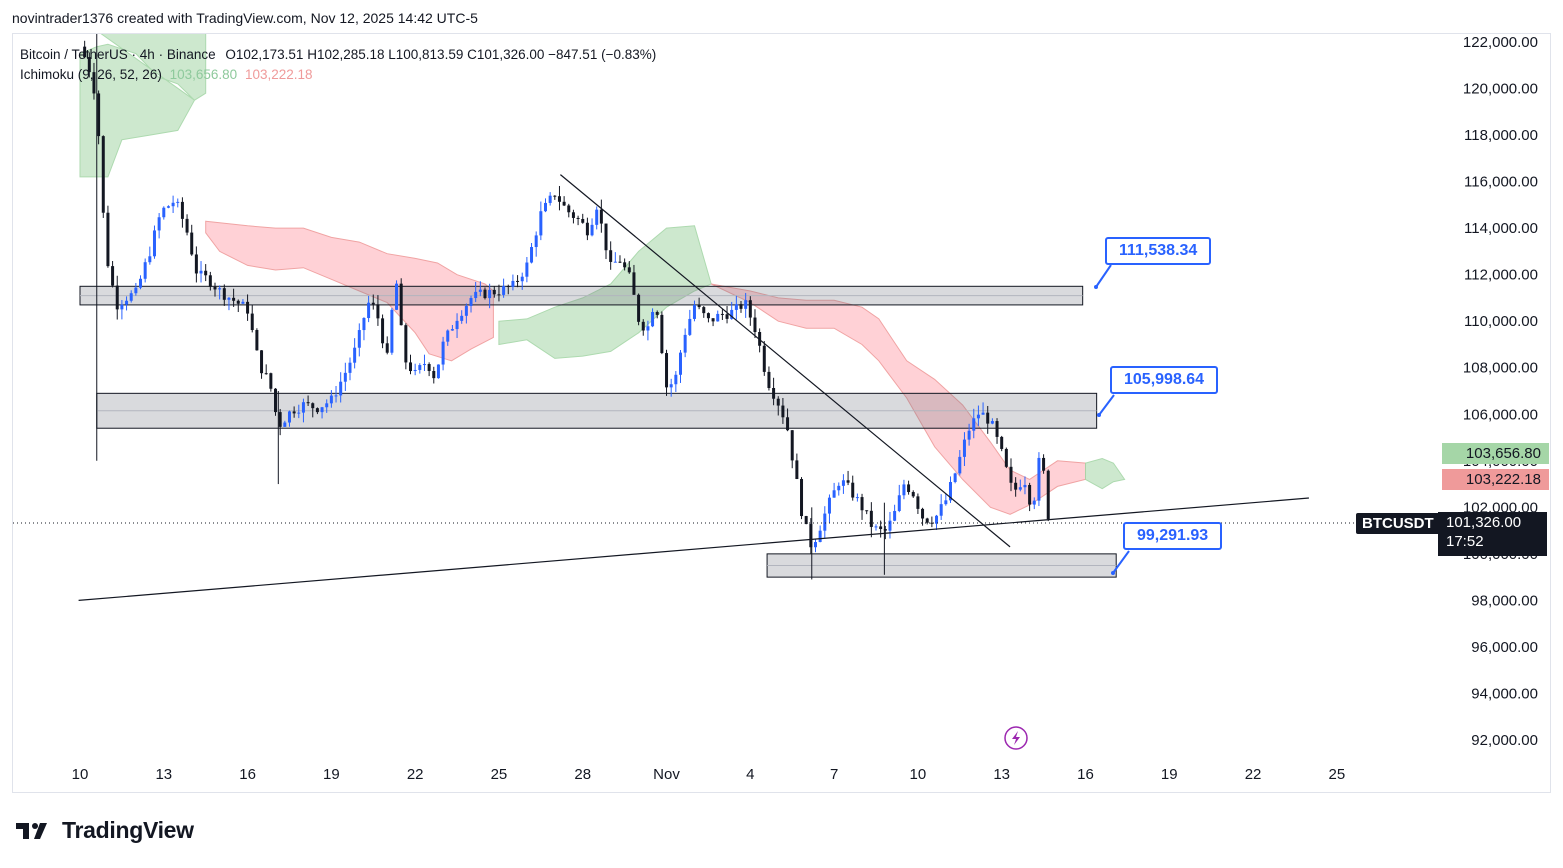  Describe the element at coordinates (1158, 251) in the screenshot. I see `price-label-111538: 111,538.34` at that location.